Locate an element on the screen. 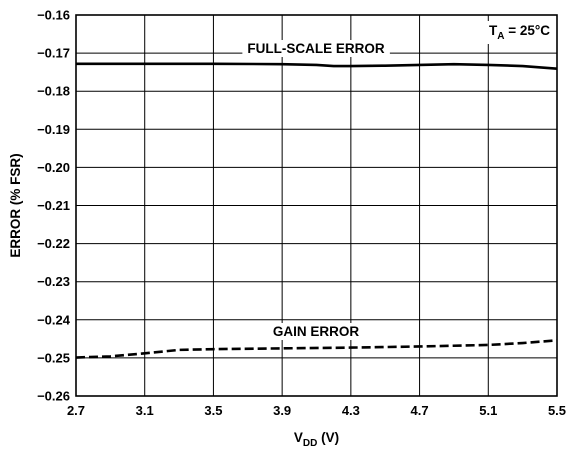  x-tick-label: 4.7 is located at coordinates (420, 410).